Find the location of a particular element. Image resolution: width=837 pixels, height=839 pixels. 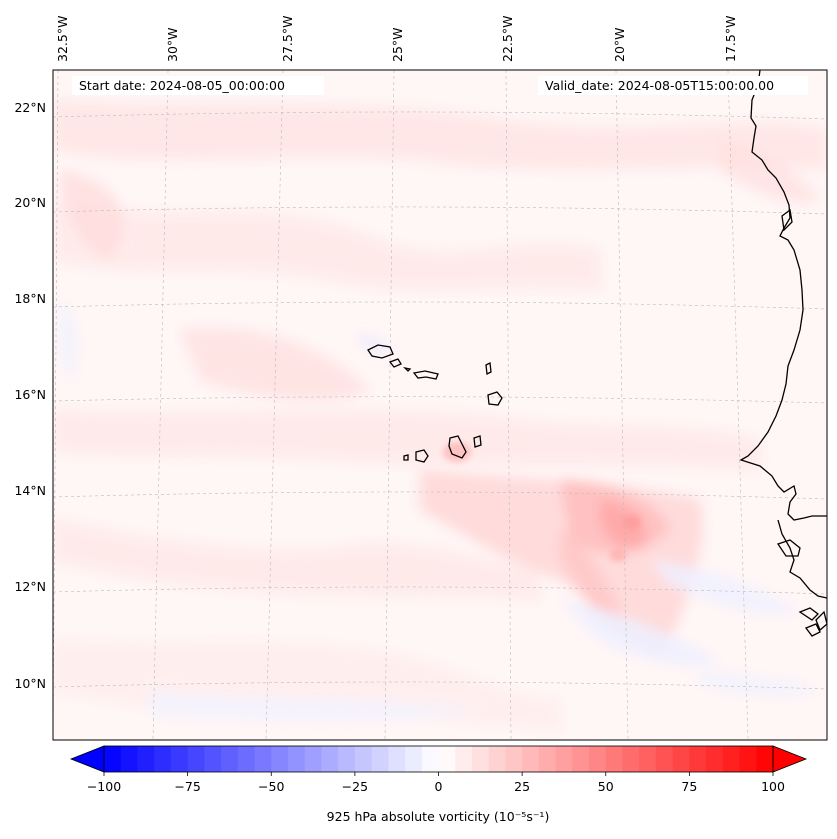

lat-label: 16°N is located at coordinates (30, 394).